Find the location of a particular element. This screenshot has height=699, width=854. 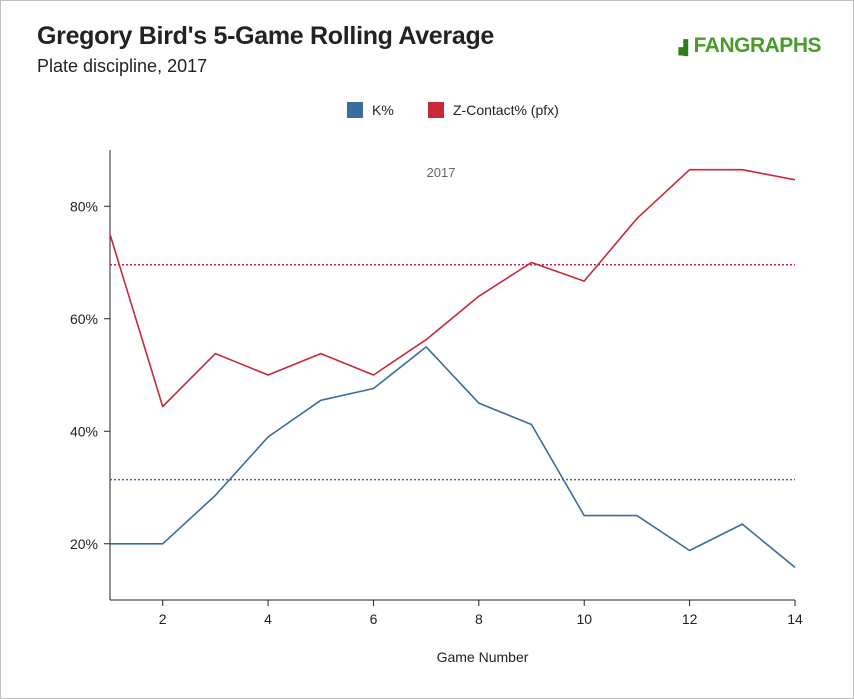

y-tick-label: 60% is located at coordinates (84, 319).